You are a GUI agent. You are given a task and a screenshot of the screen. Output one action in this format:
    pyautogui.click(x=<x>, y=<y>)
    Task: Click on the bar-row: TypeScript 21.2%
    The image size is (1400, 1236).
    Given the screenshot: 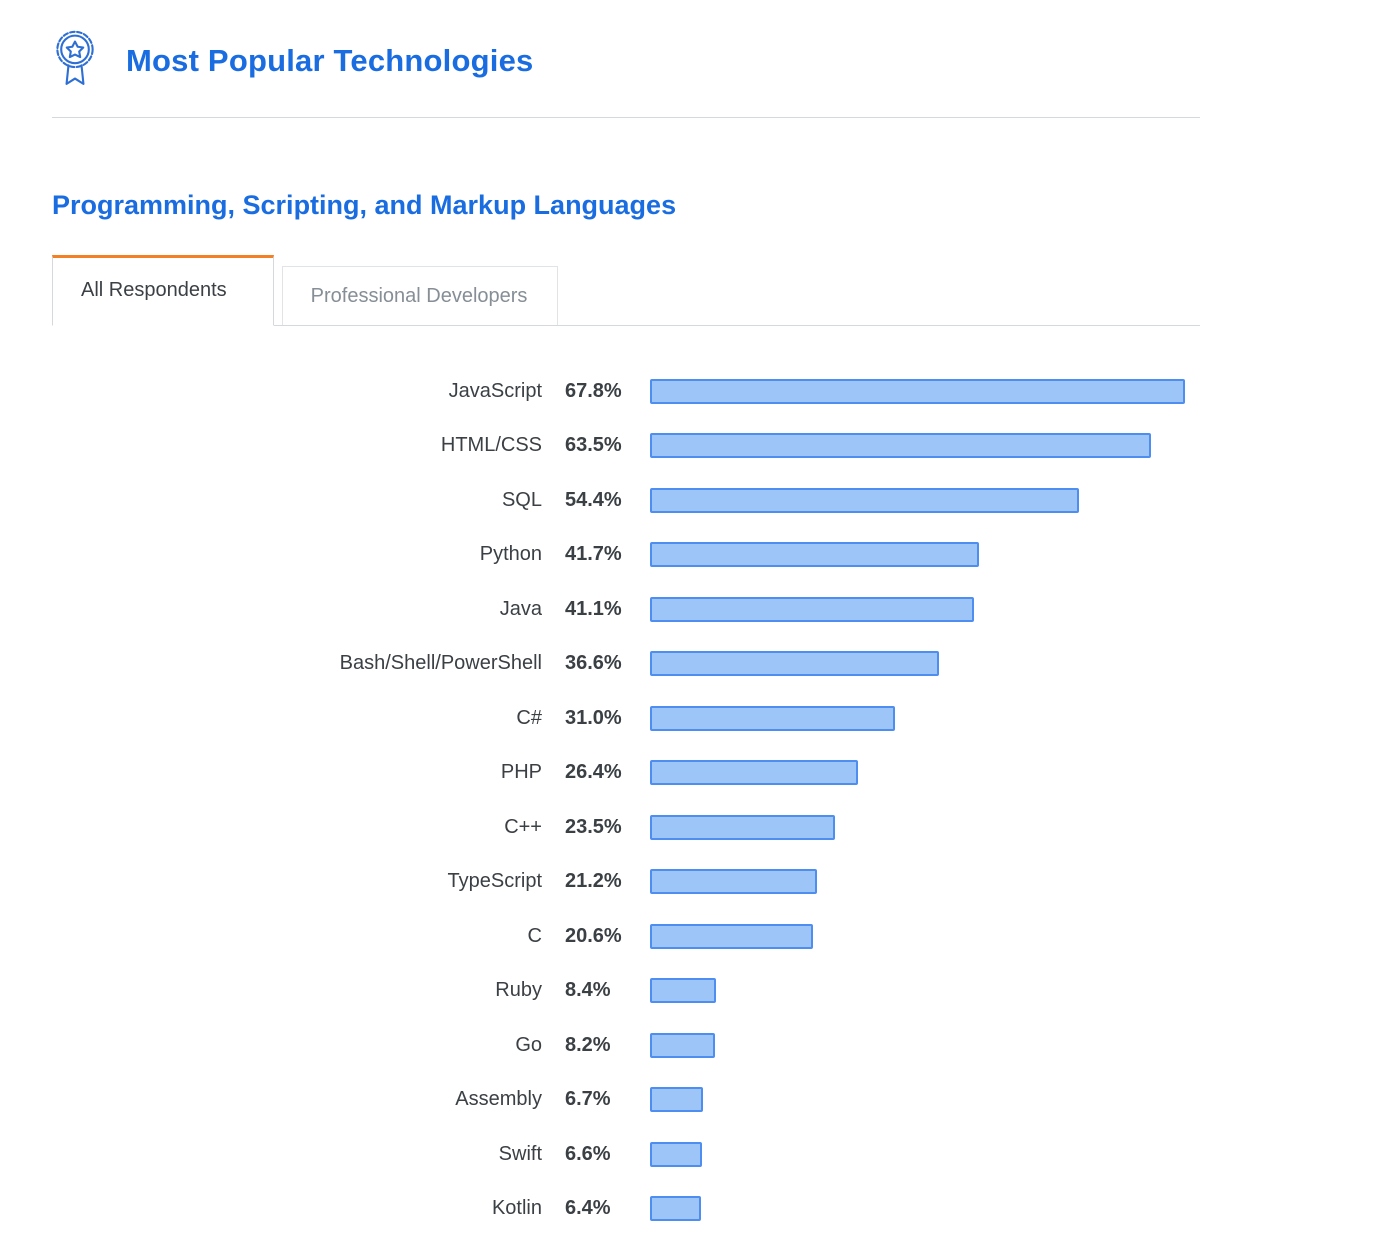 What is the action you would take?
    pyautogui.click(x=626, y=882)
    